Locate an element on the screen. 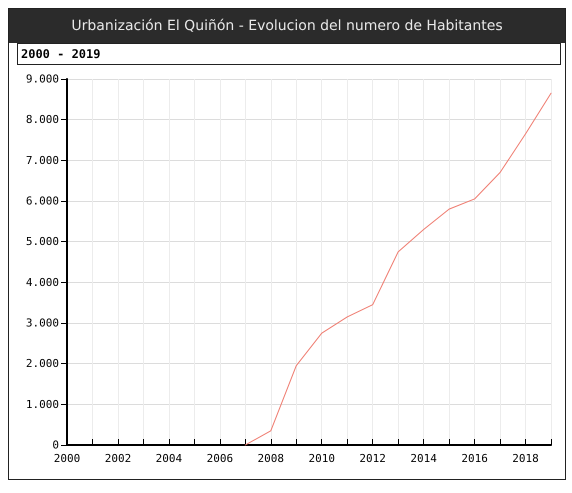 The image size is (572, 493). chart-title: Urbanización El Quiñón - Evolucion del numero de Habitantes is located at coordinates (287, 26).